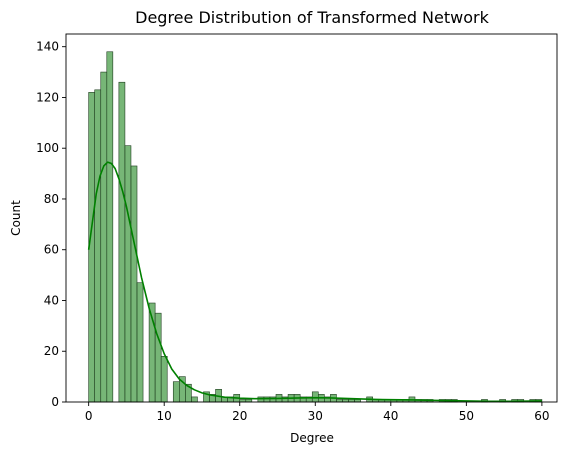  I want to click on x-axis-label: Degree, so click(312, 438).